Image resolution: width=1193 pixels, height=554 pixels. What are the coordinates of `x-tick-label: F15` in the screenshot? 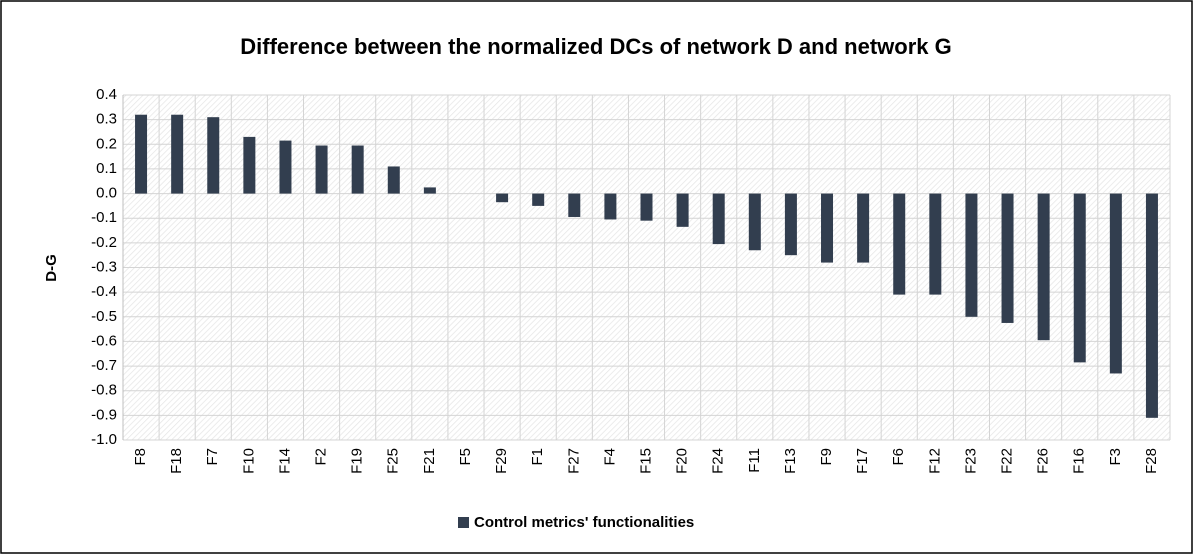 It's located at (645, 461).